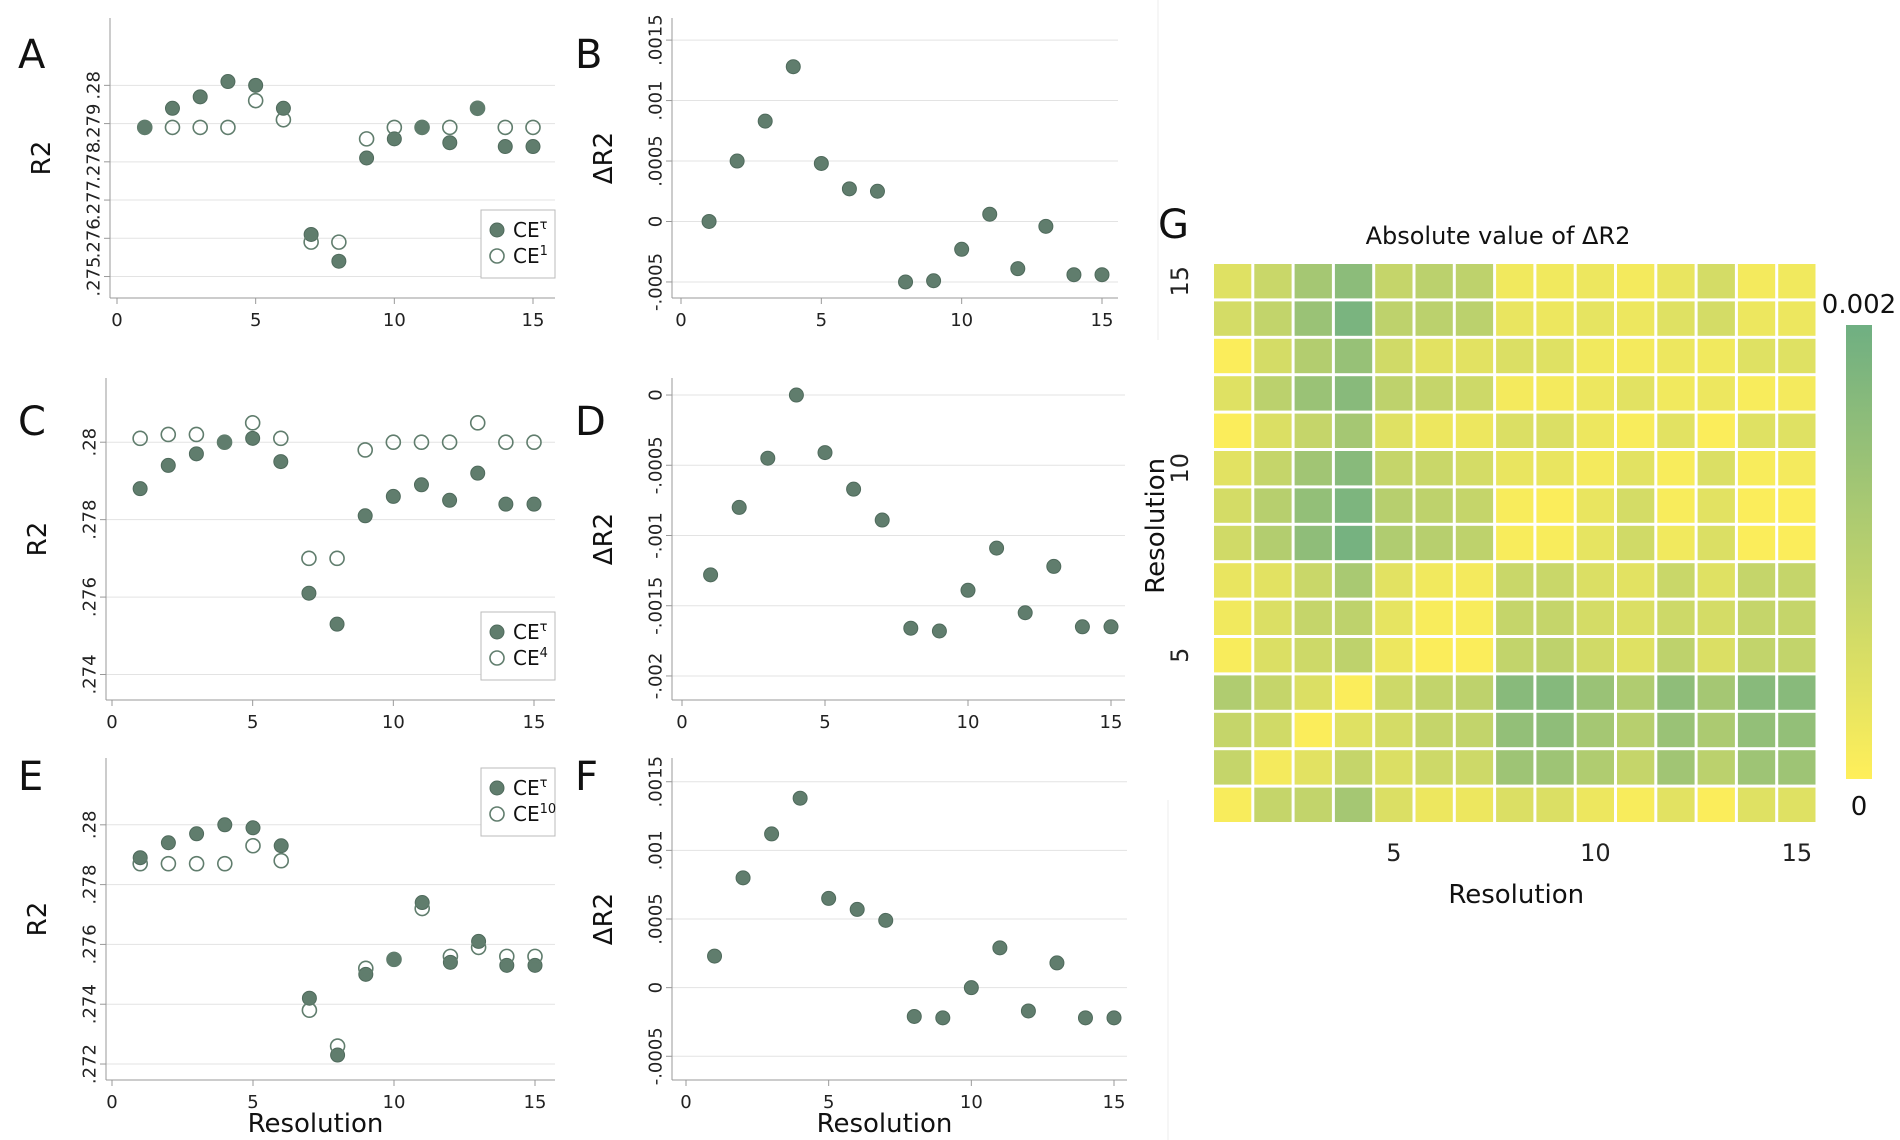  I want to click on series-hollow, so click(337, 945).